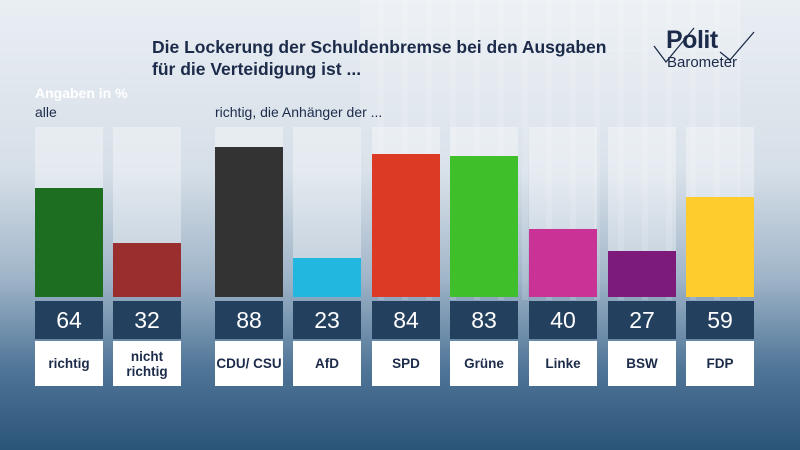 This screenshot has height=450, width=800. What do you see at coordinates (720, 320) in the screenshot?
I see `data-label: 59` at bounding box center [720, 320].